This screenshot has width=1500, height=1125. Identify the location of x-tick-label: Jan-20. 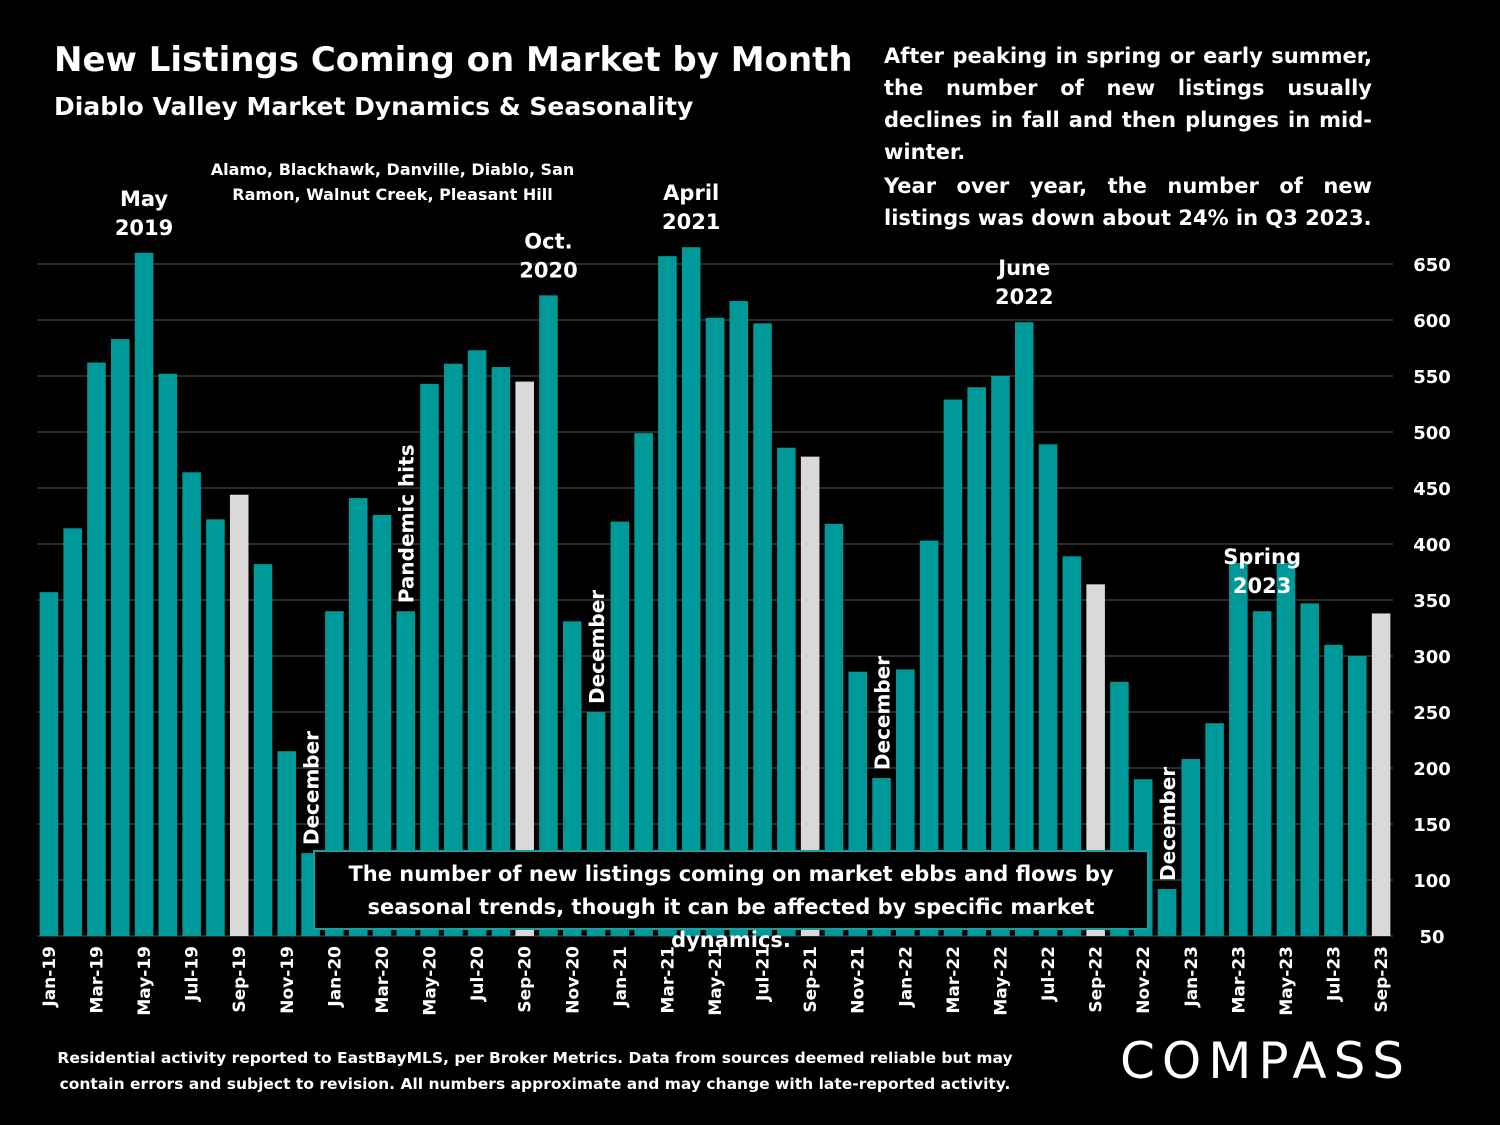
(335, 977).